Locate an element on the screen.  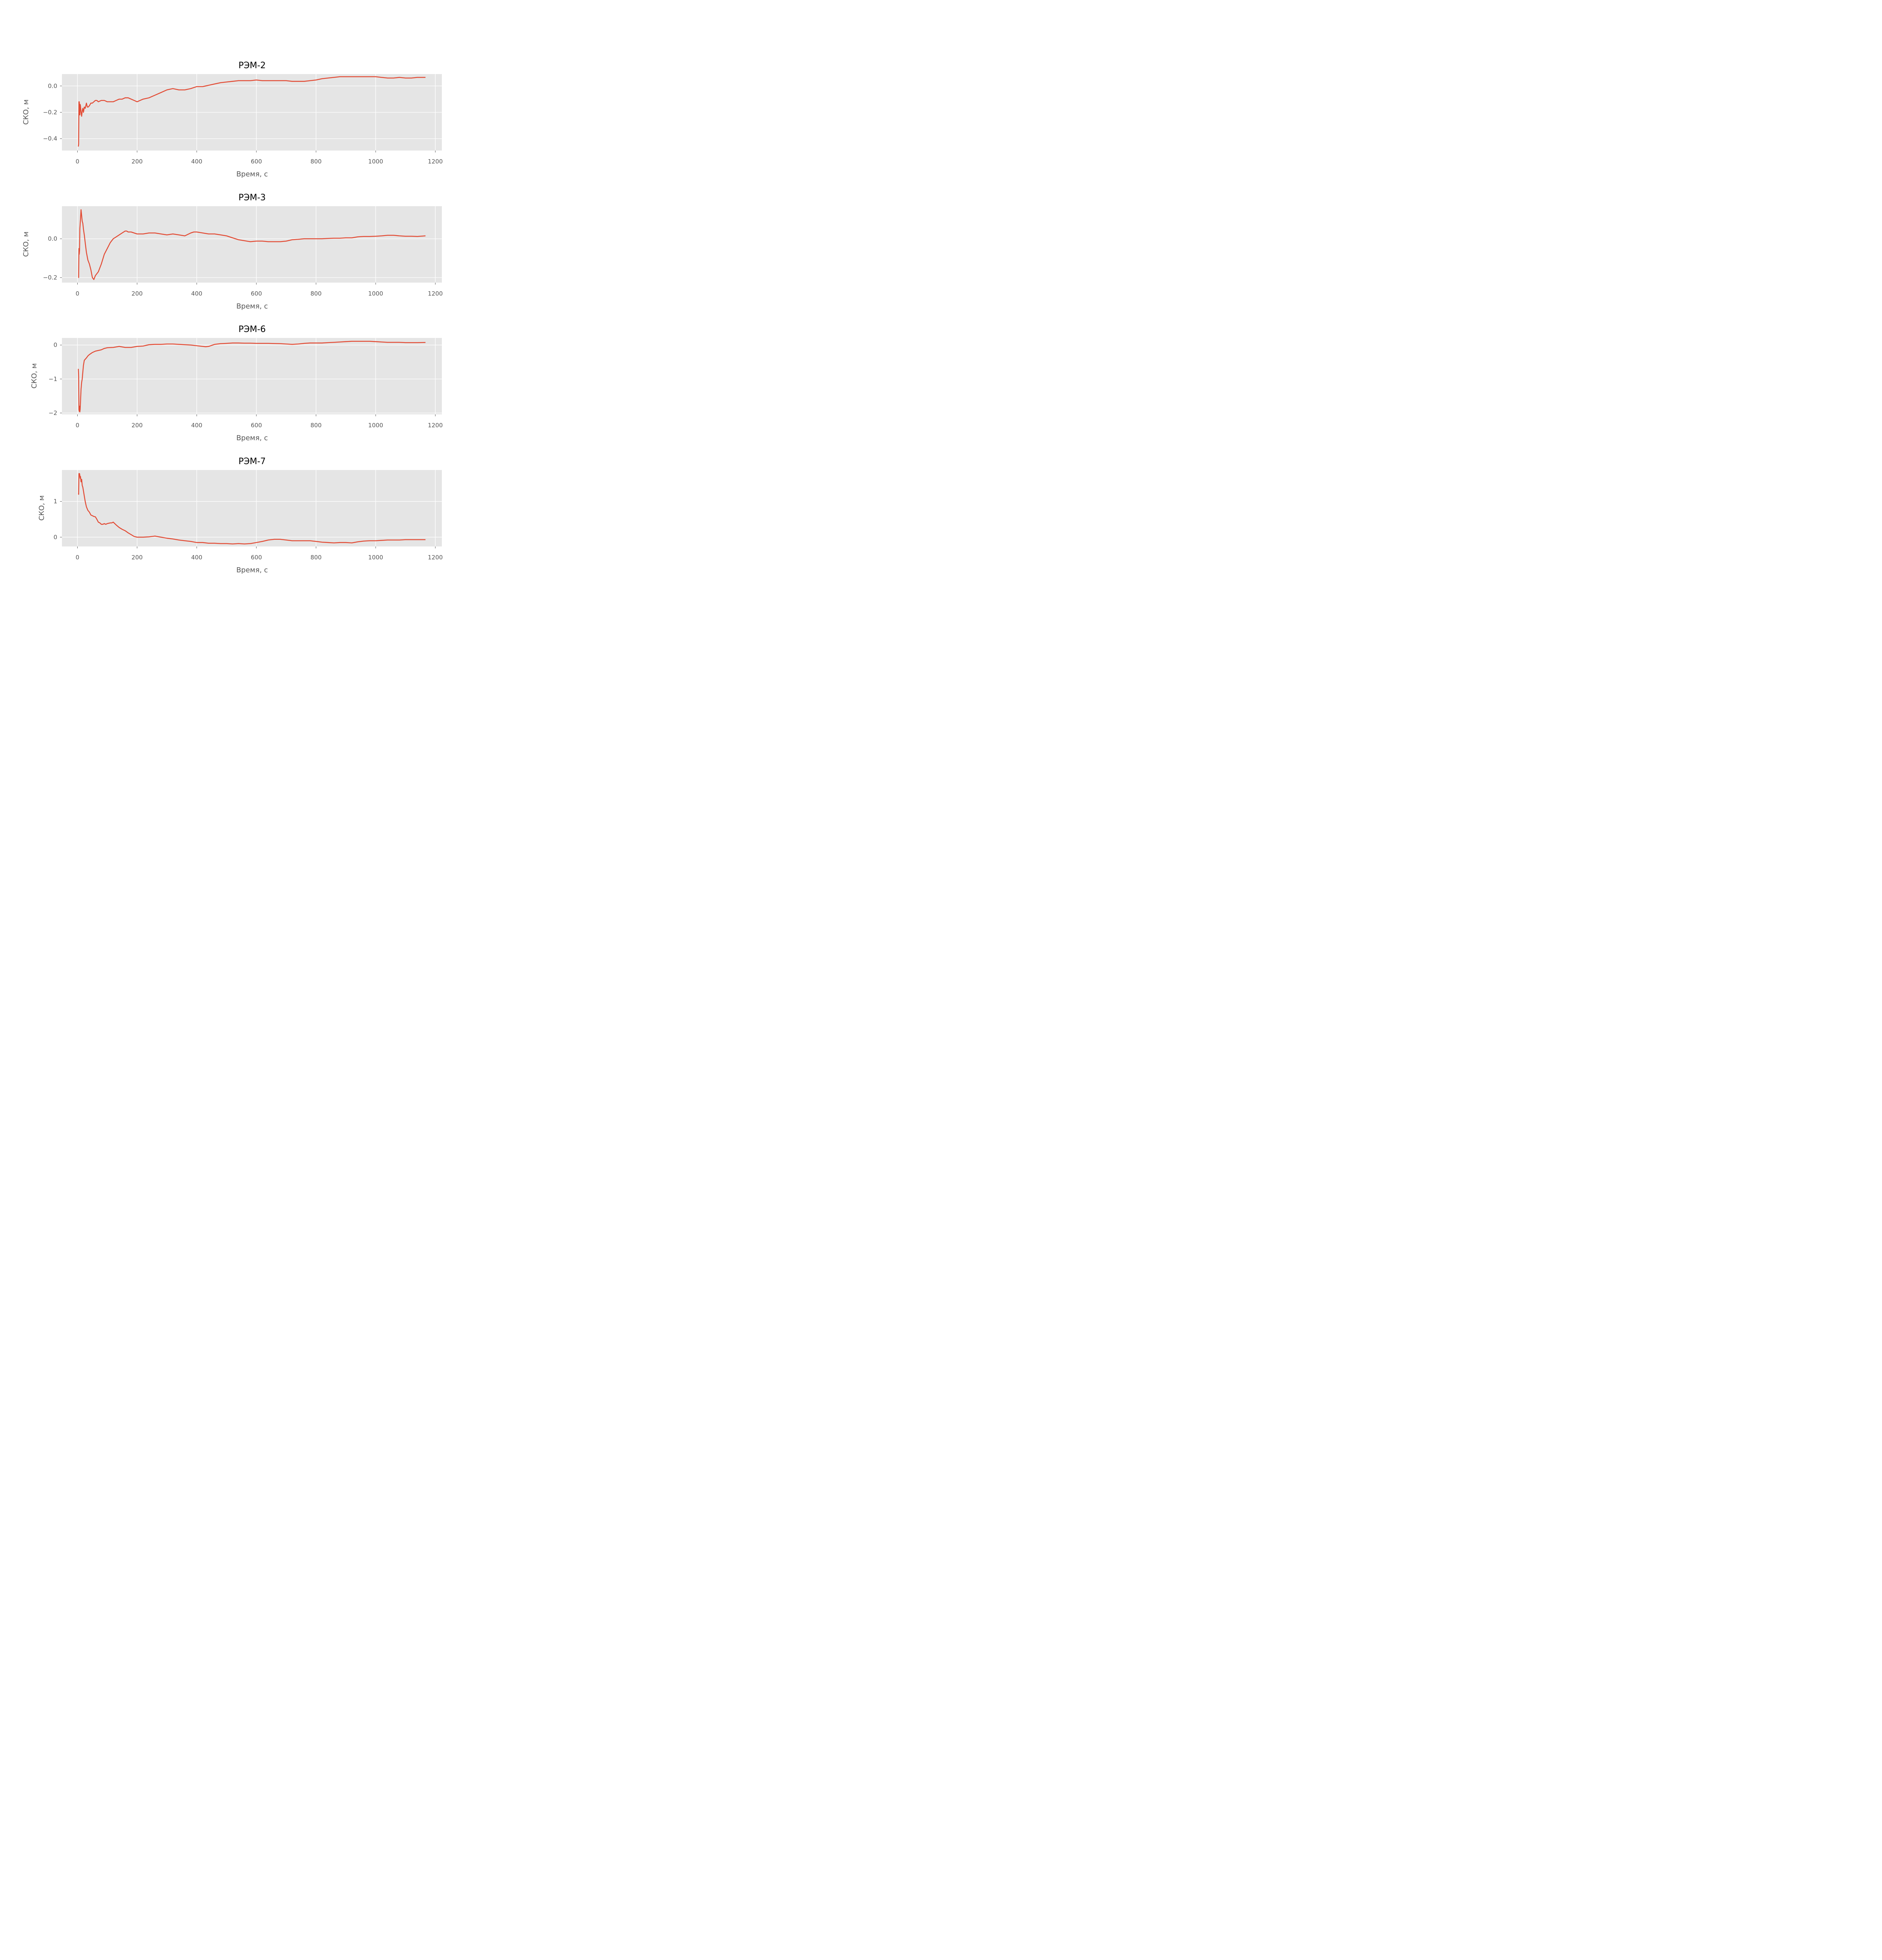
subplot-title: РЭМ-7 is located at coordinates (252, 462).